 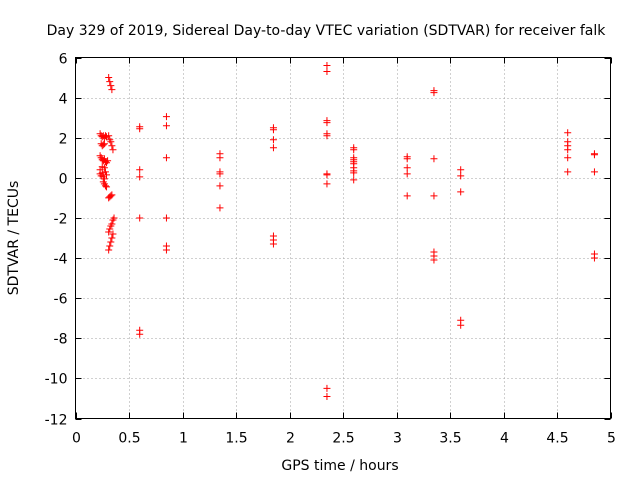 What do you see at coordinates (450, 439) in the screenshot?
I see `x-tick-label: 3.5` at bounding box center [450, 439].